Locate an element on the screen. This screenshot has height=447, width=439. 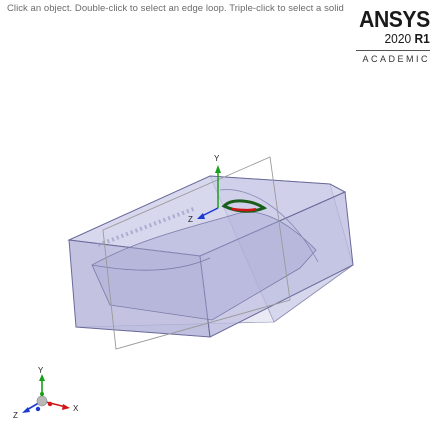
triad-y-ball is located at coordinates (42, 394).